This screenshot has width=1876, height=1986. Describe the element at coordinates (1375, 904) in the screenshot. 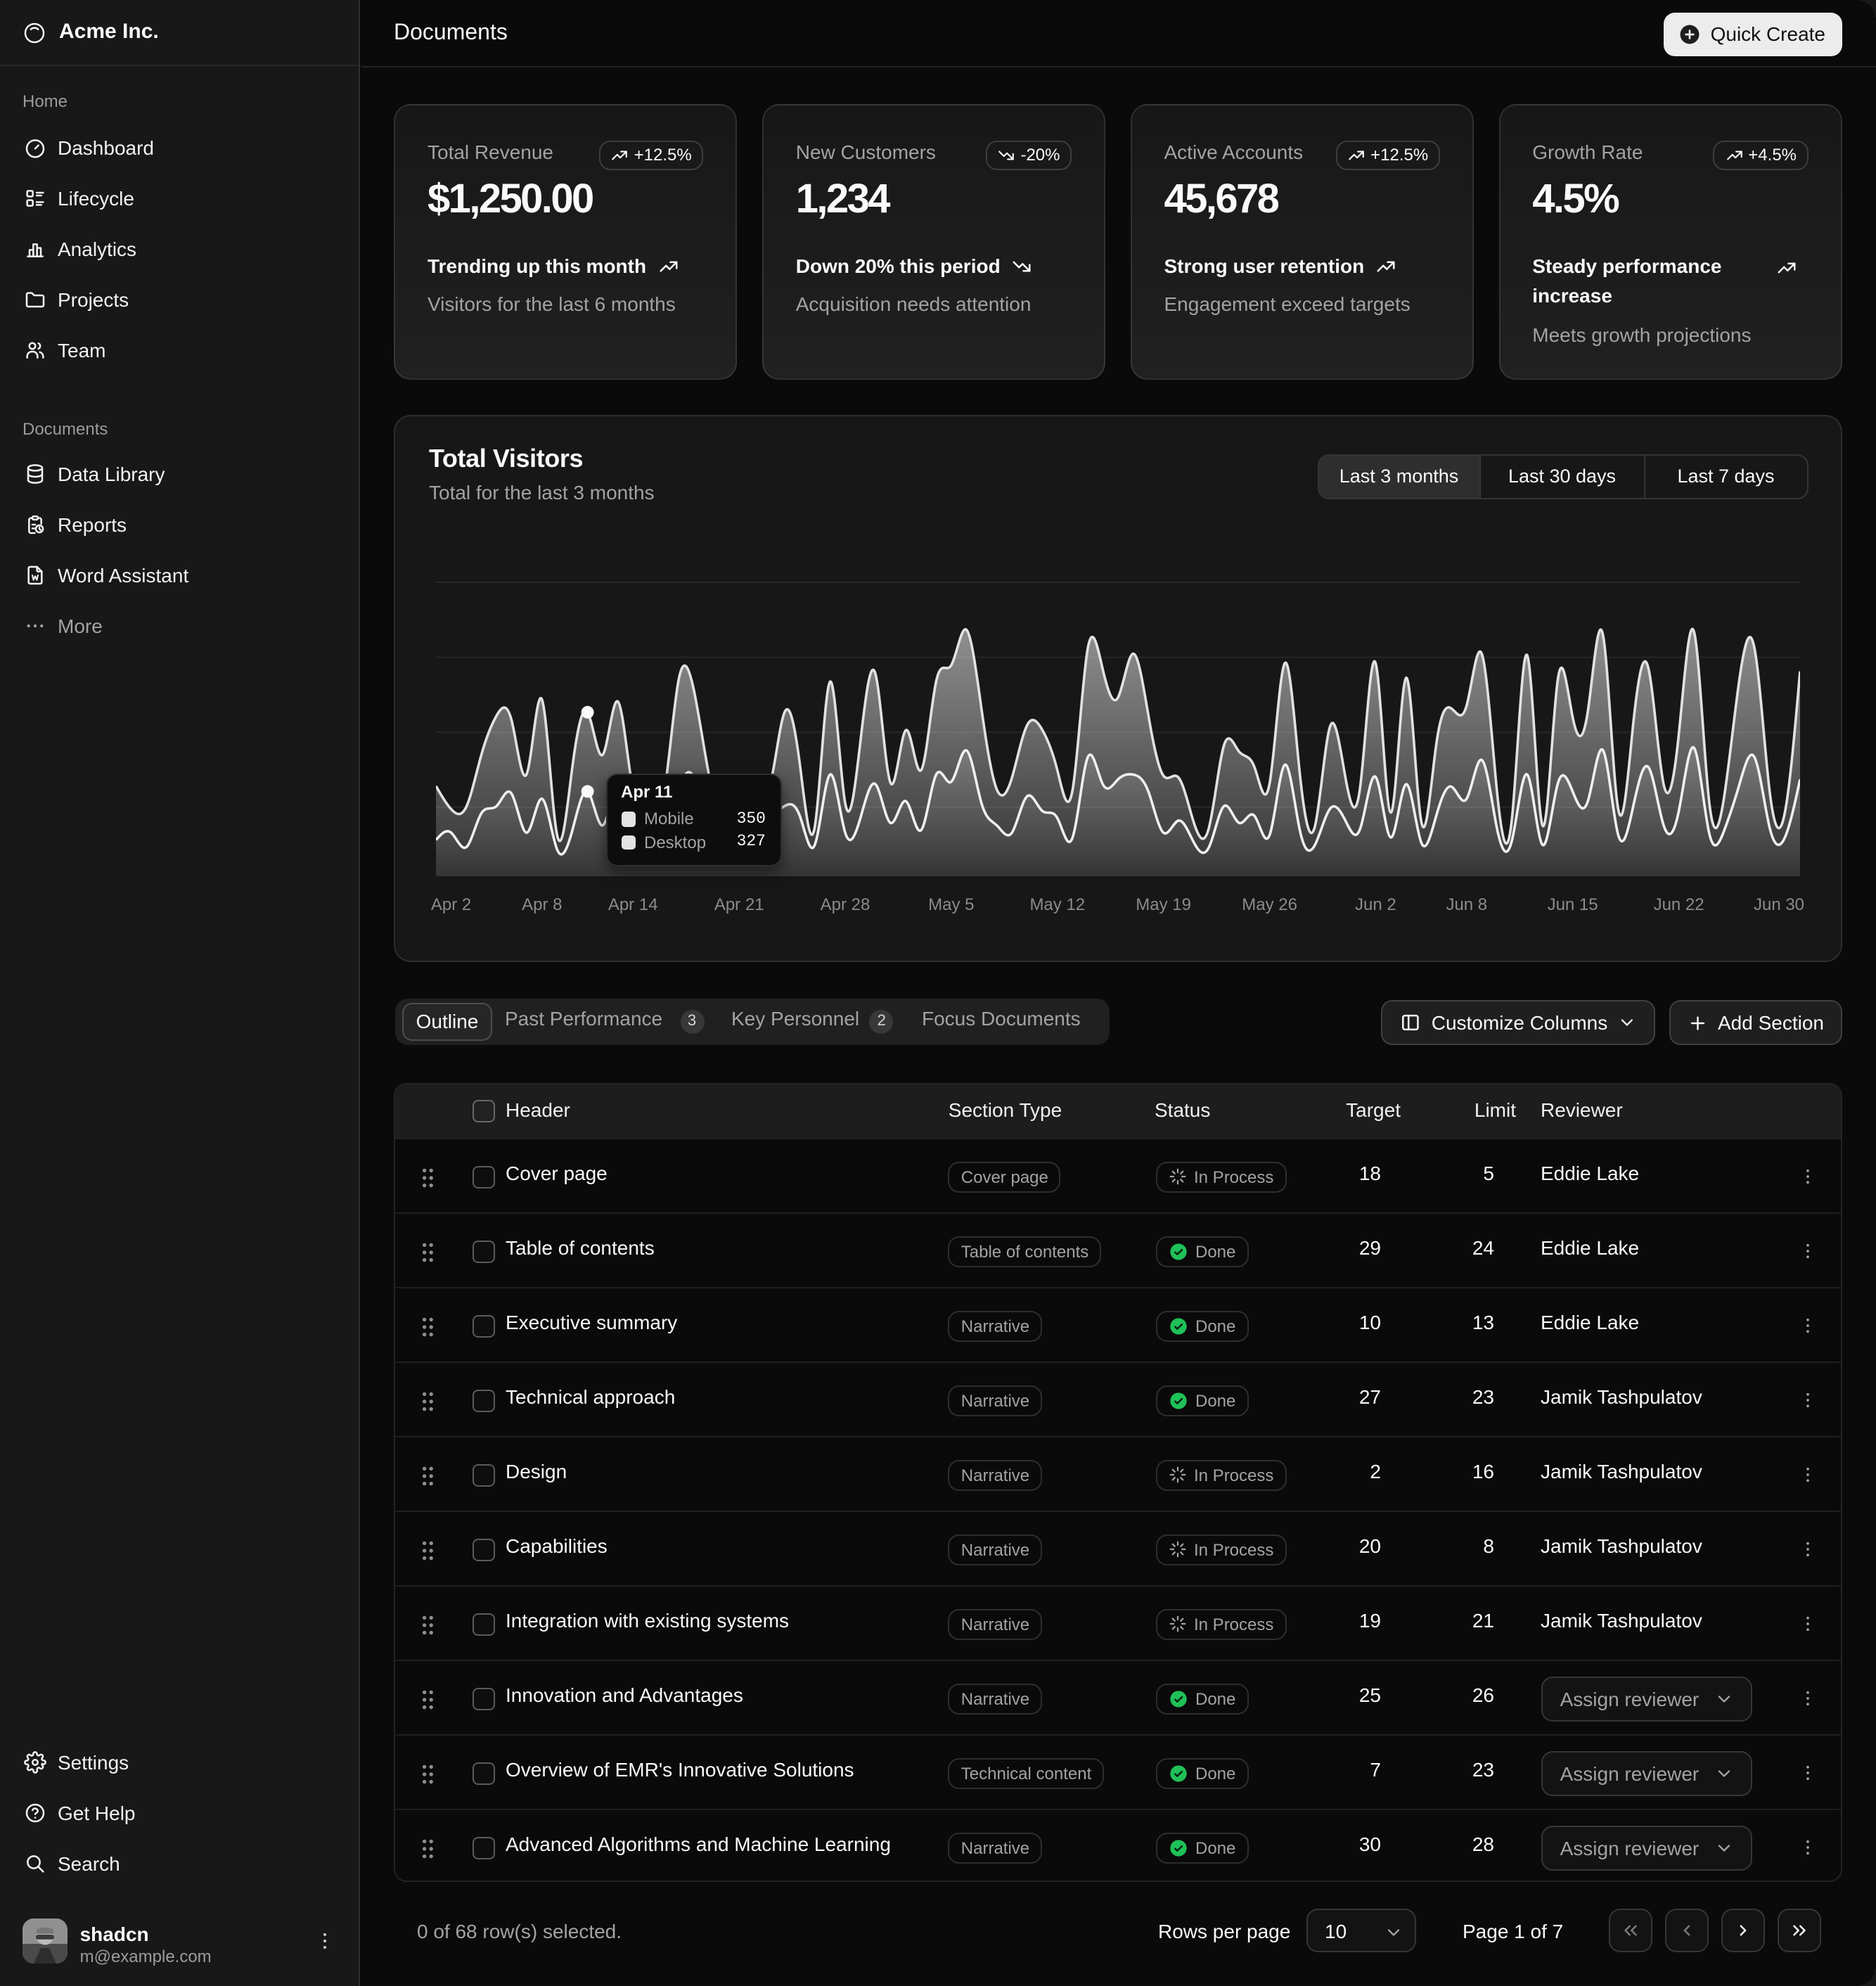

I see `svg-text: Jun 2` at that location.